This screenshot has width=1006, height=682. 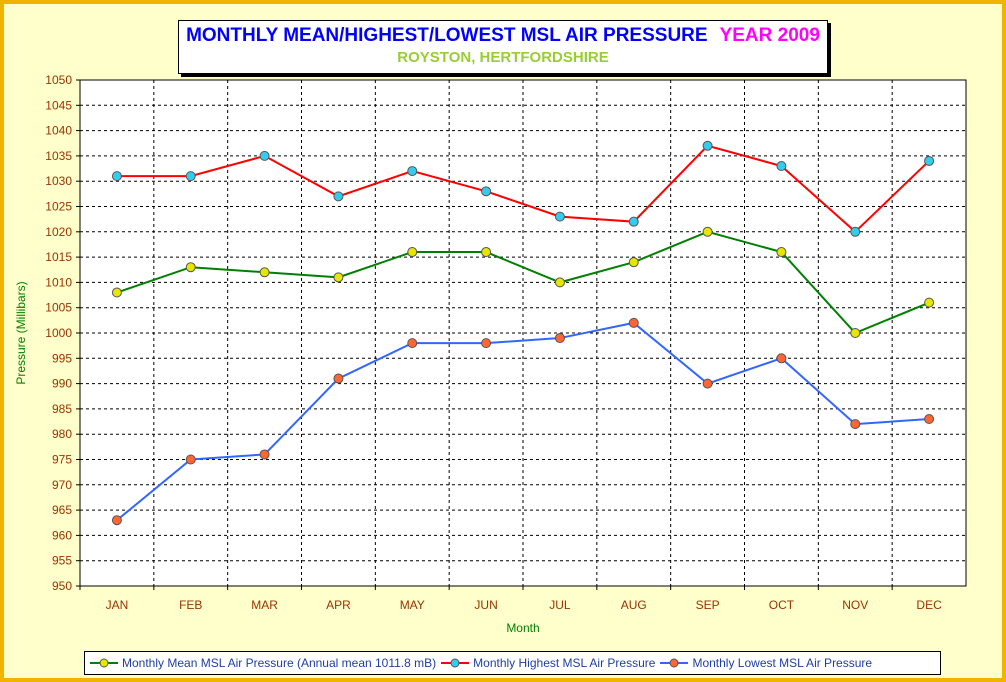 I want to click on x-tick-label: MAR, so click(x=264, y=605).